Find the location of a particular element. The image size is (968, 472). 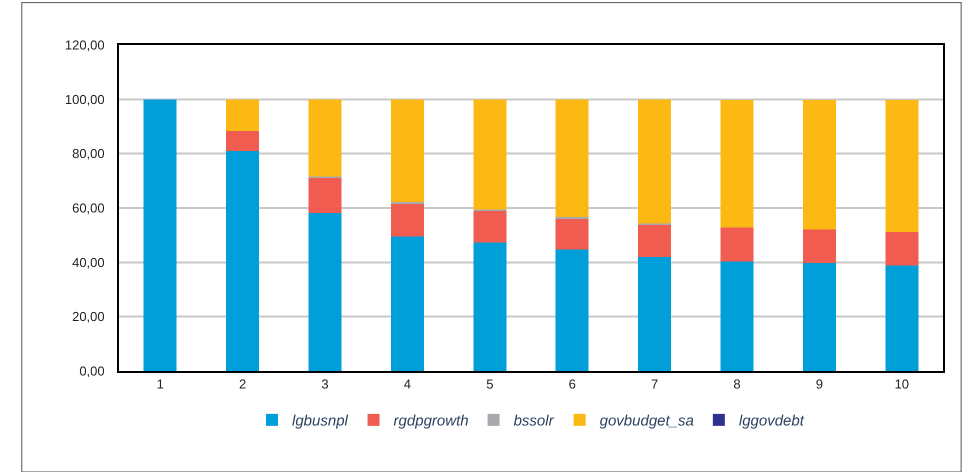

legend-label: govbudget_sa is located at coordinates (647, 421).